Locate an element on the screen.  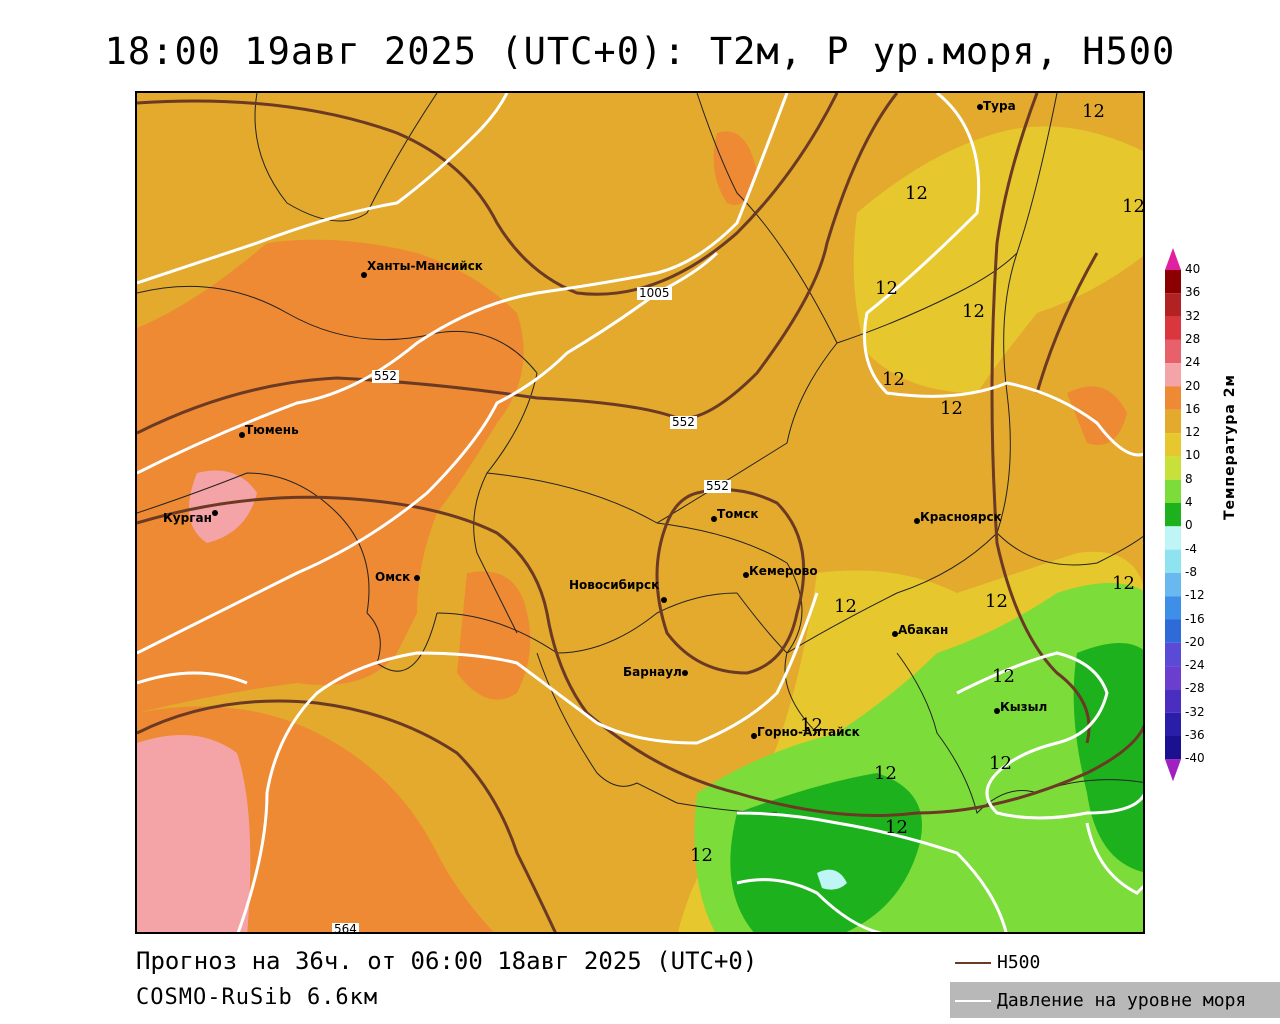
colorbar-tick-label: 40 is located at coordinates (1193, 269).